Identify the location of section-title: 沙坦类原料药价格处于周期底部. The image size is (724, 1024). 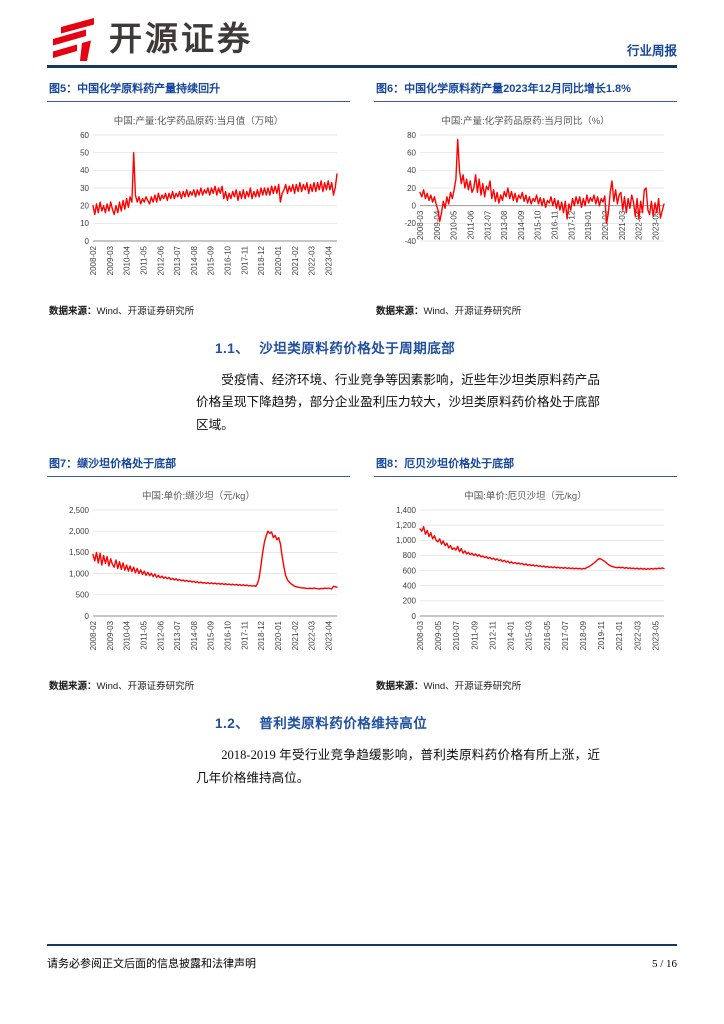
(357, 348).